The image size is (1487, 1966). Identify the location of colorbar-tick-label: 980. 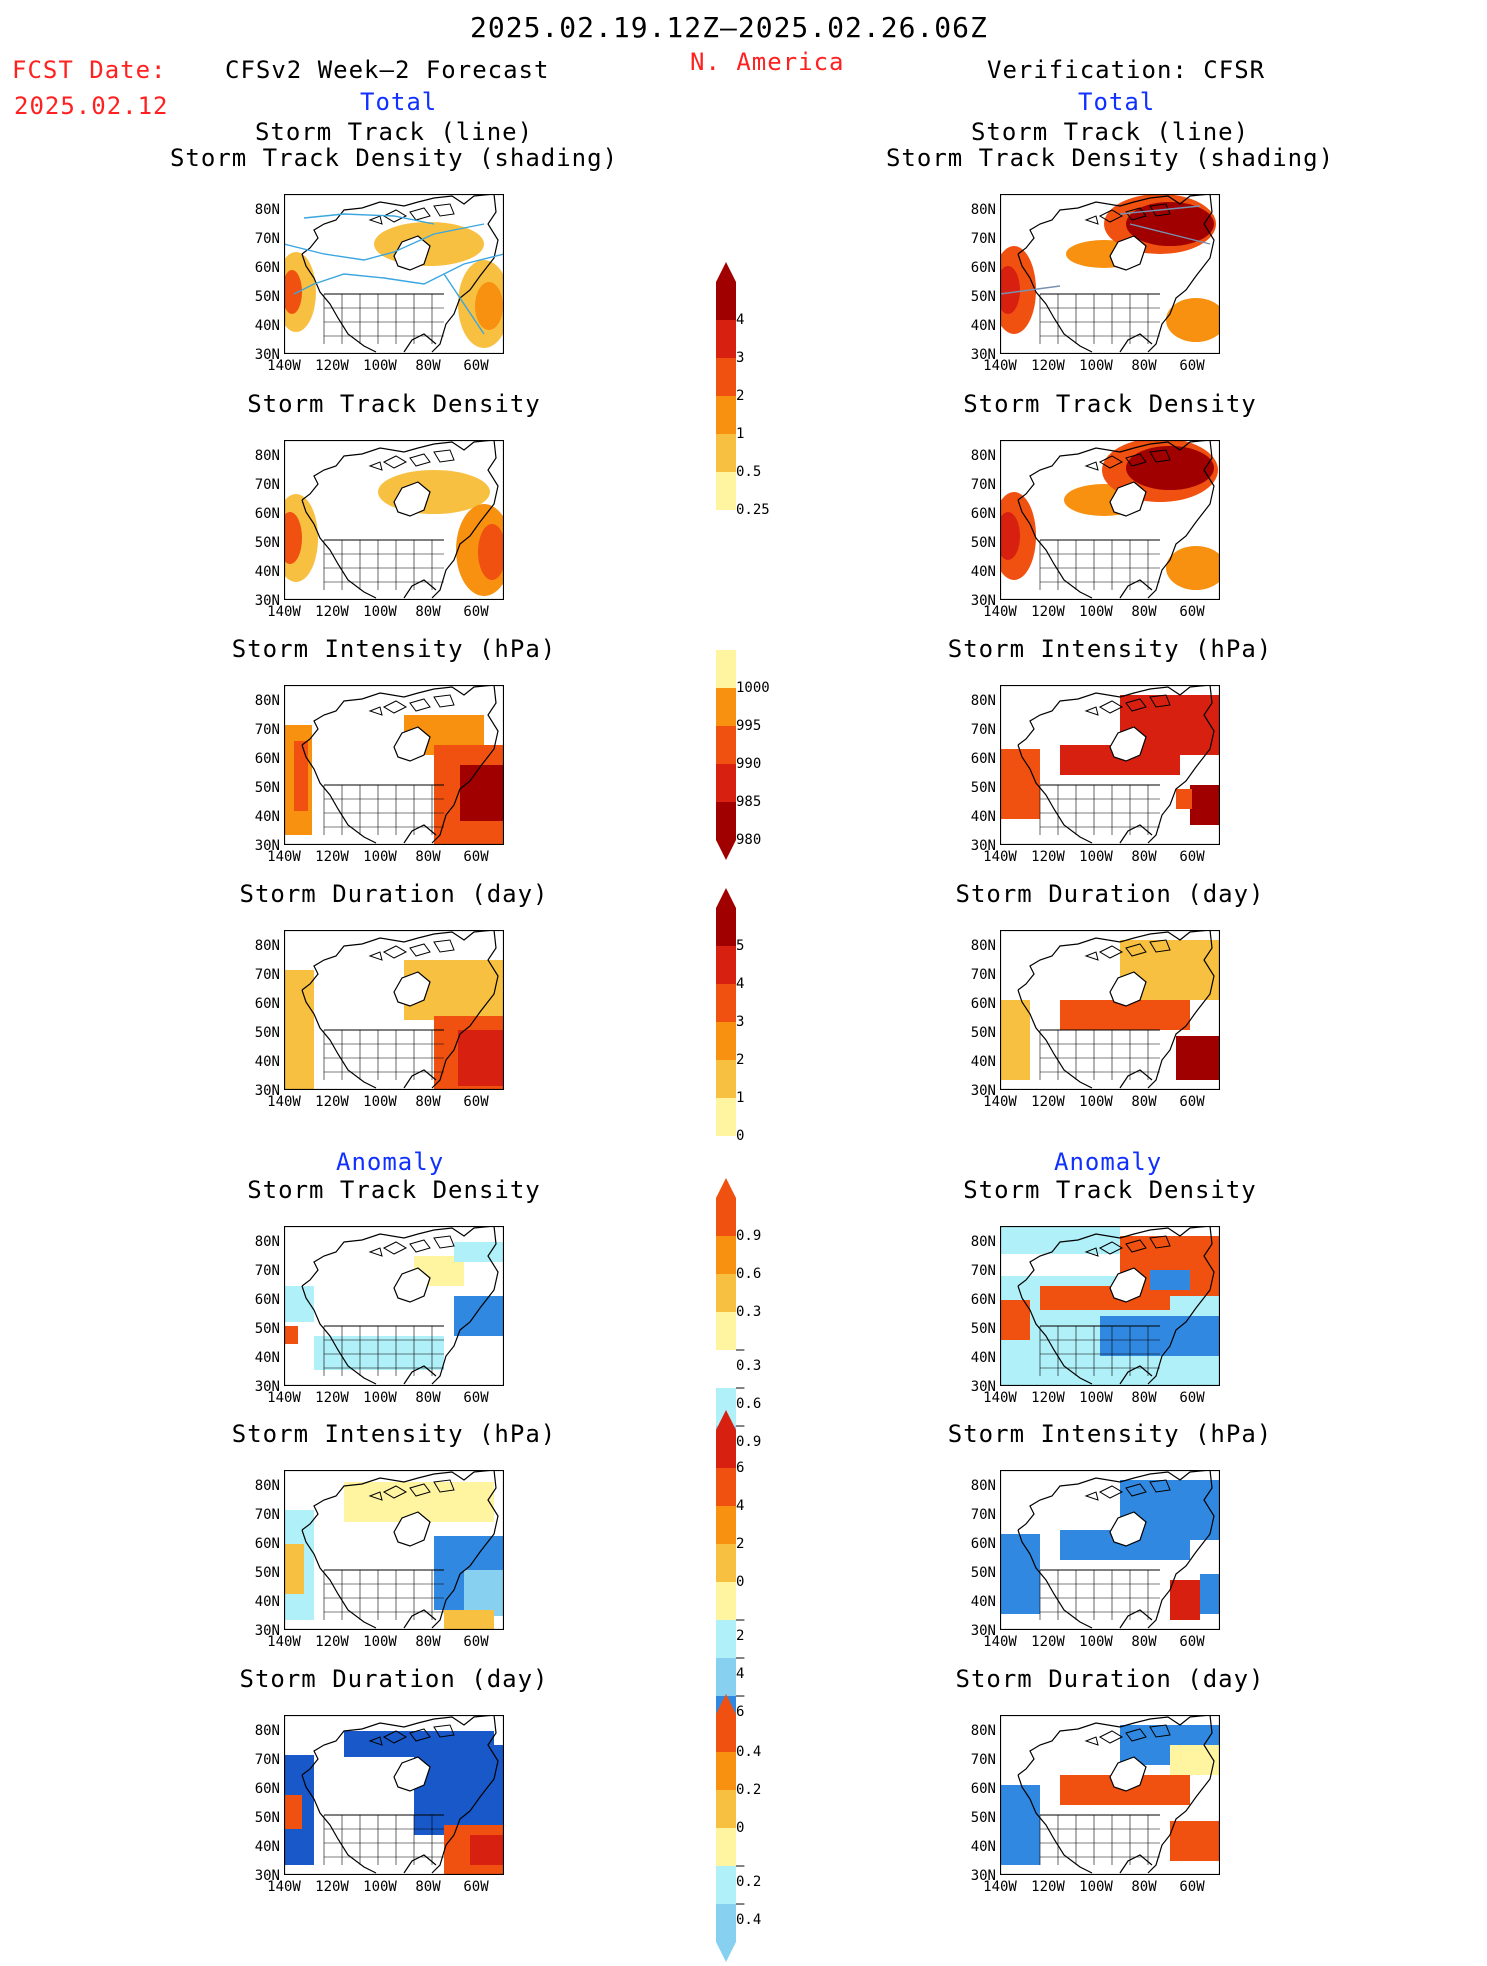
(749, 840).